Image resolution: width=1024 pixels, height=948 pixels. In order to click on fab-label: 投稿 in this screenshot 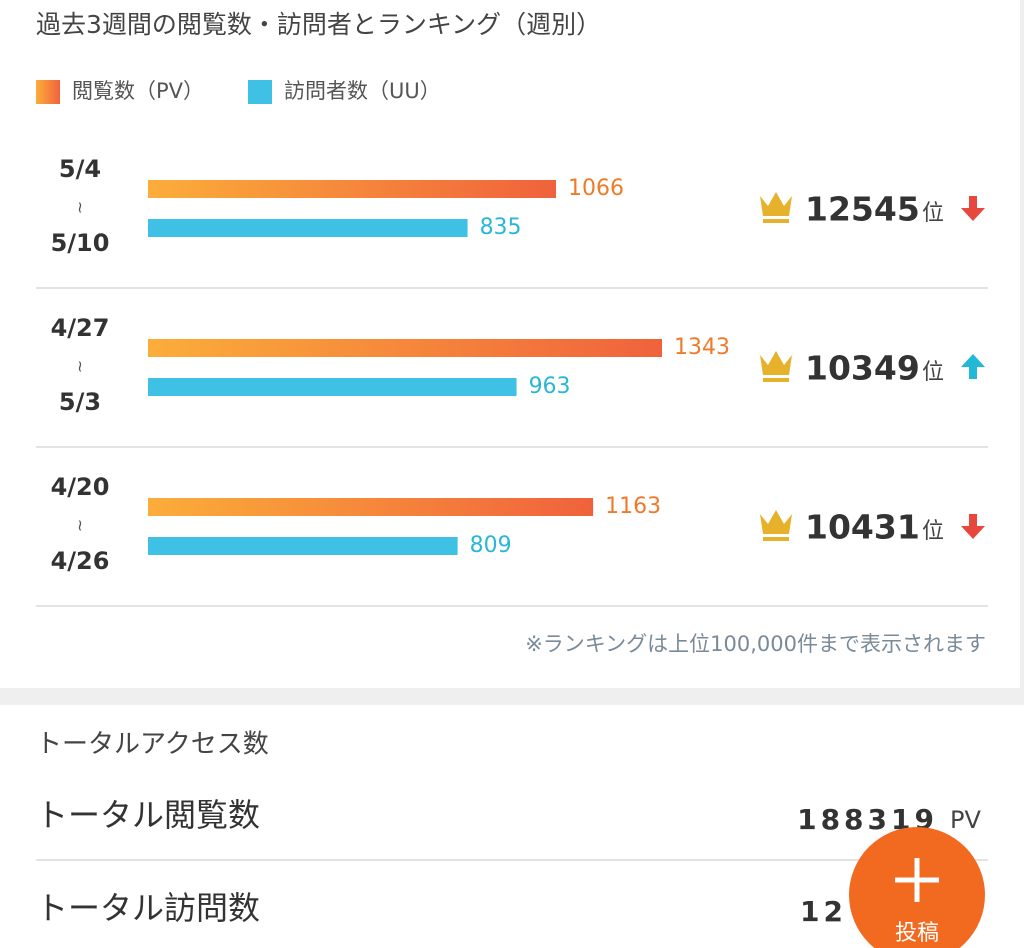, I will do `click(917, 933)`.